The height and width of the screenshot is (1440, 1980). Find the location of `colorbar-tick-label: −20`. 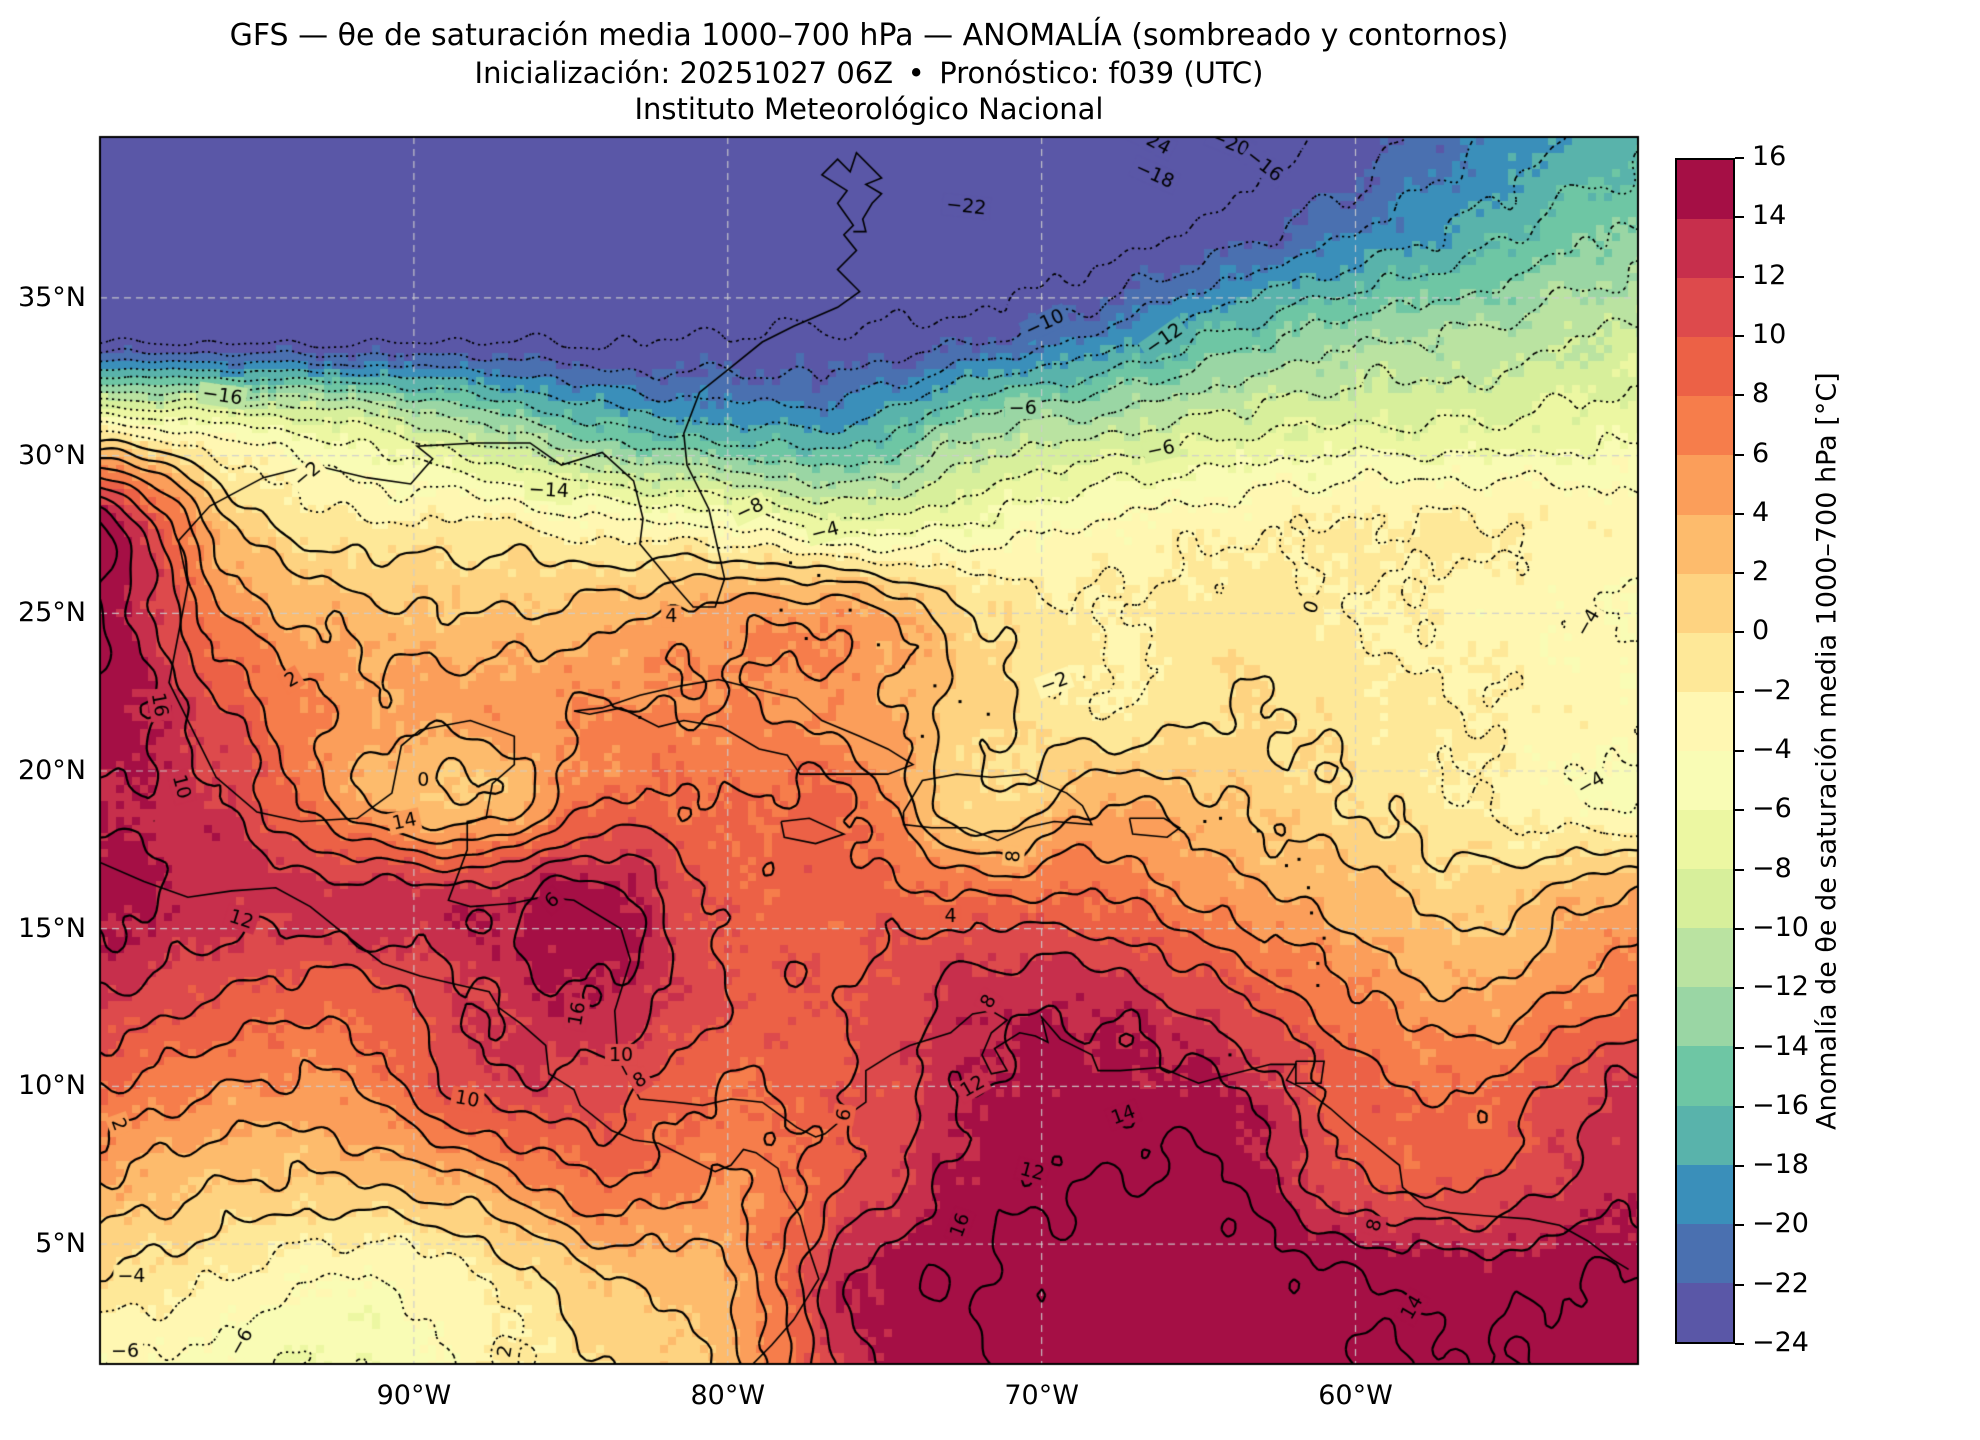

colorbar-tick-label: −20 is located at coordinates (1780, 1224).